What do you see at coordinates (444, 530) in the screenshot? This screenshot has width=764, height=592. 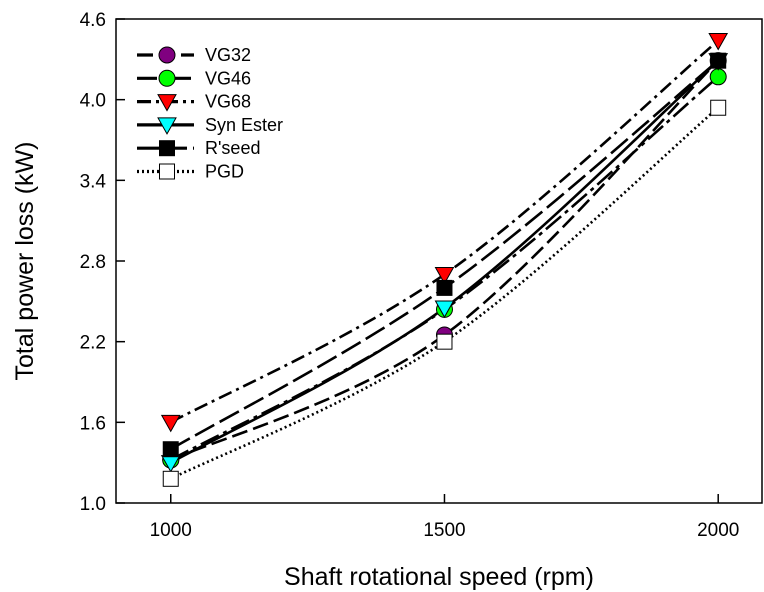 I see `x-tick-label: 1500` at bounding box center [444, 530].